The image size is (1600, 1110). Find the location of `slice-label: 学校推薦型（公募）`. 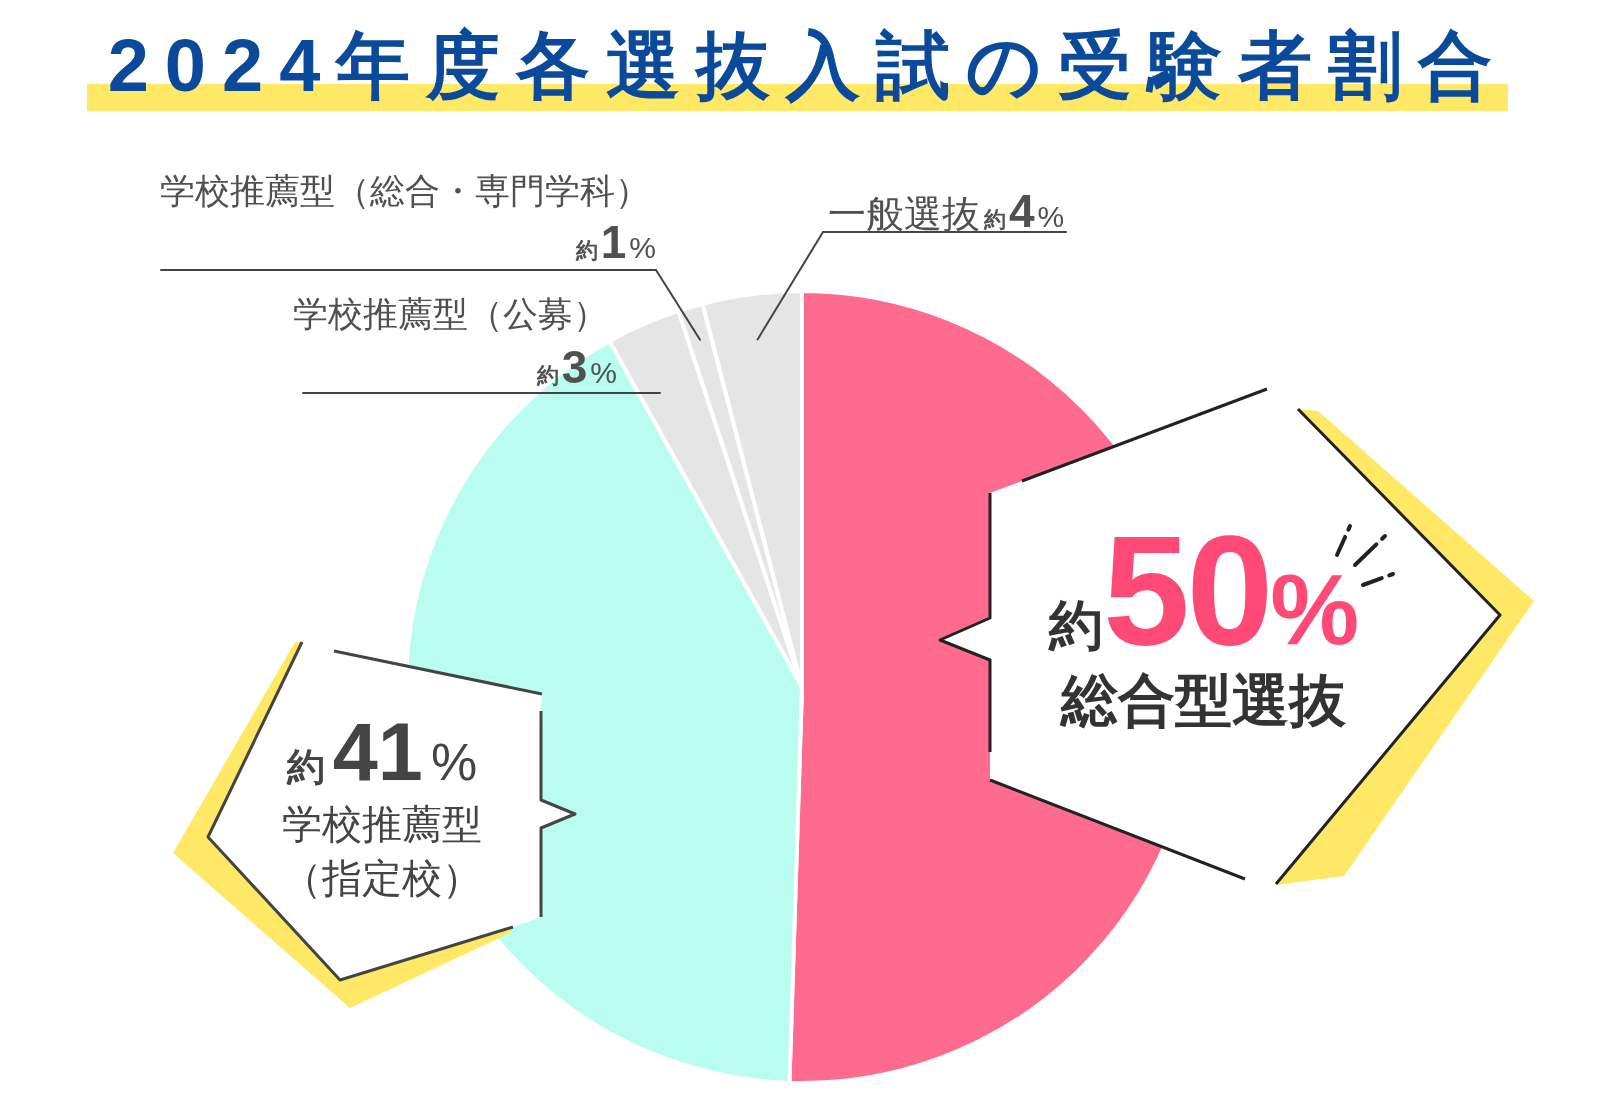

slice-label: 学校推薦型（公募） is located at coordinates (450, 313).